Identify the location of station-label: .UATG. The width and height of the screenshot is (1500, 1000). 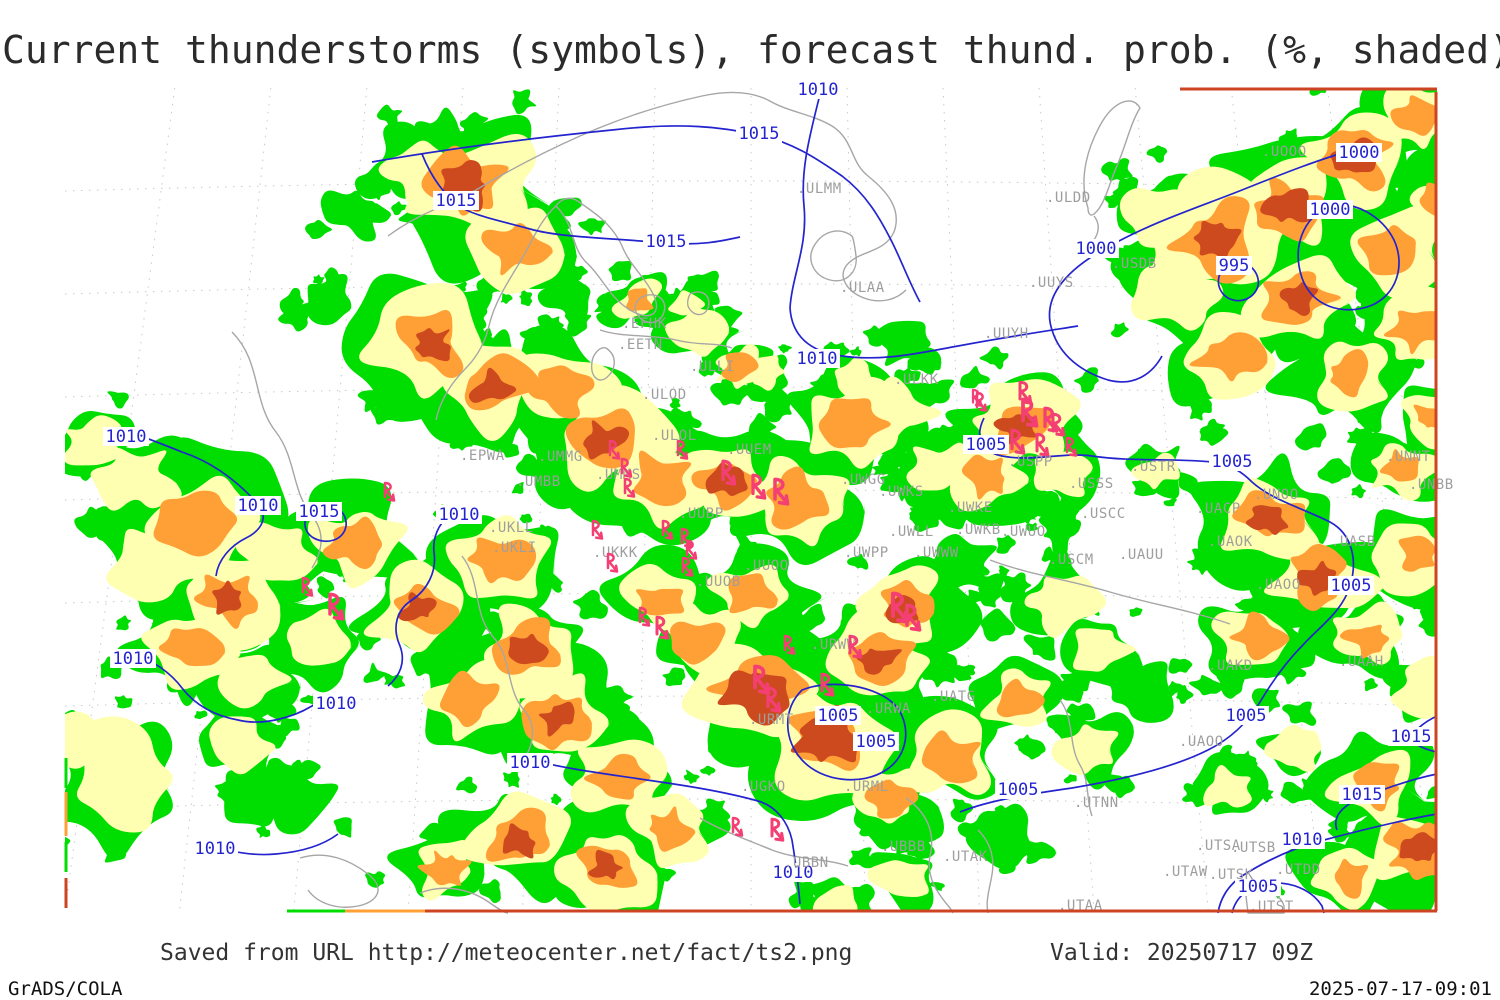
(953, 697).